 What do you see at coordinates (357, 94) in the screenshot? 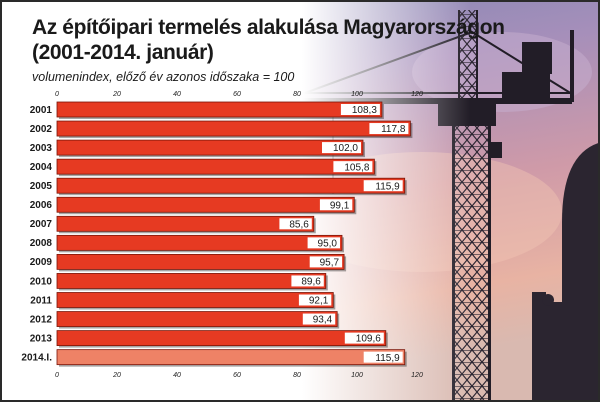
I see `x-tick-label-top: 100` at bounding box center [357, 94].